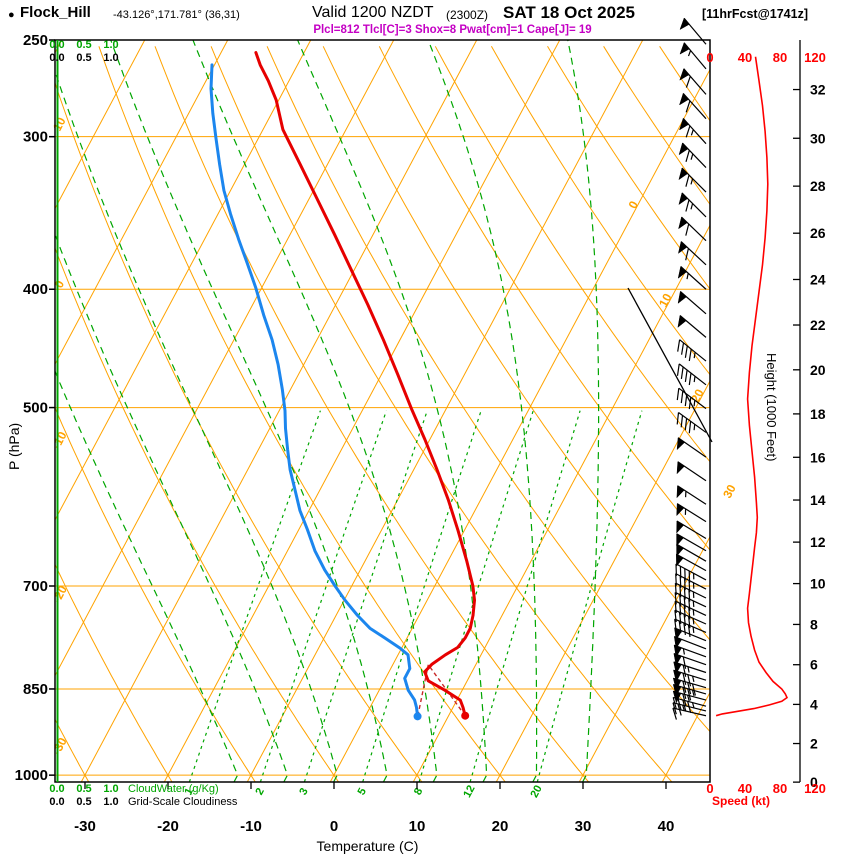 The height and width of the screenshot is (860, 850). Describe the element at coordinates (35, 408) in the screenshot. I see `pressure-axis: 250 300 400 500 700 850 1000` at that location.